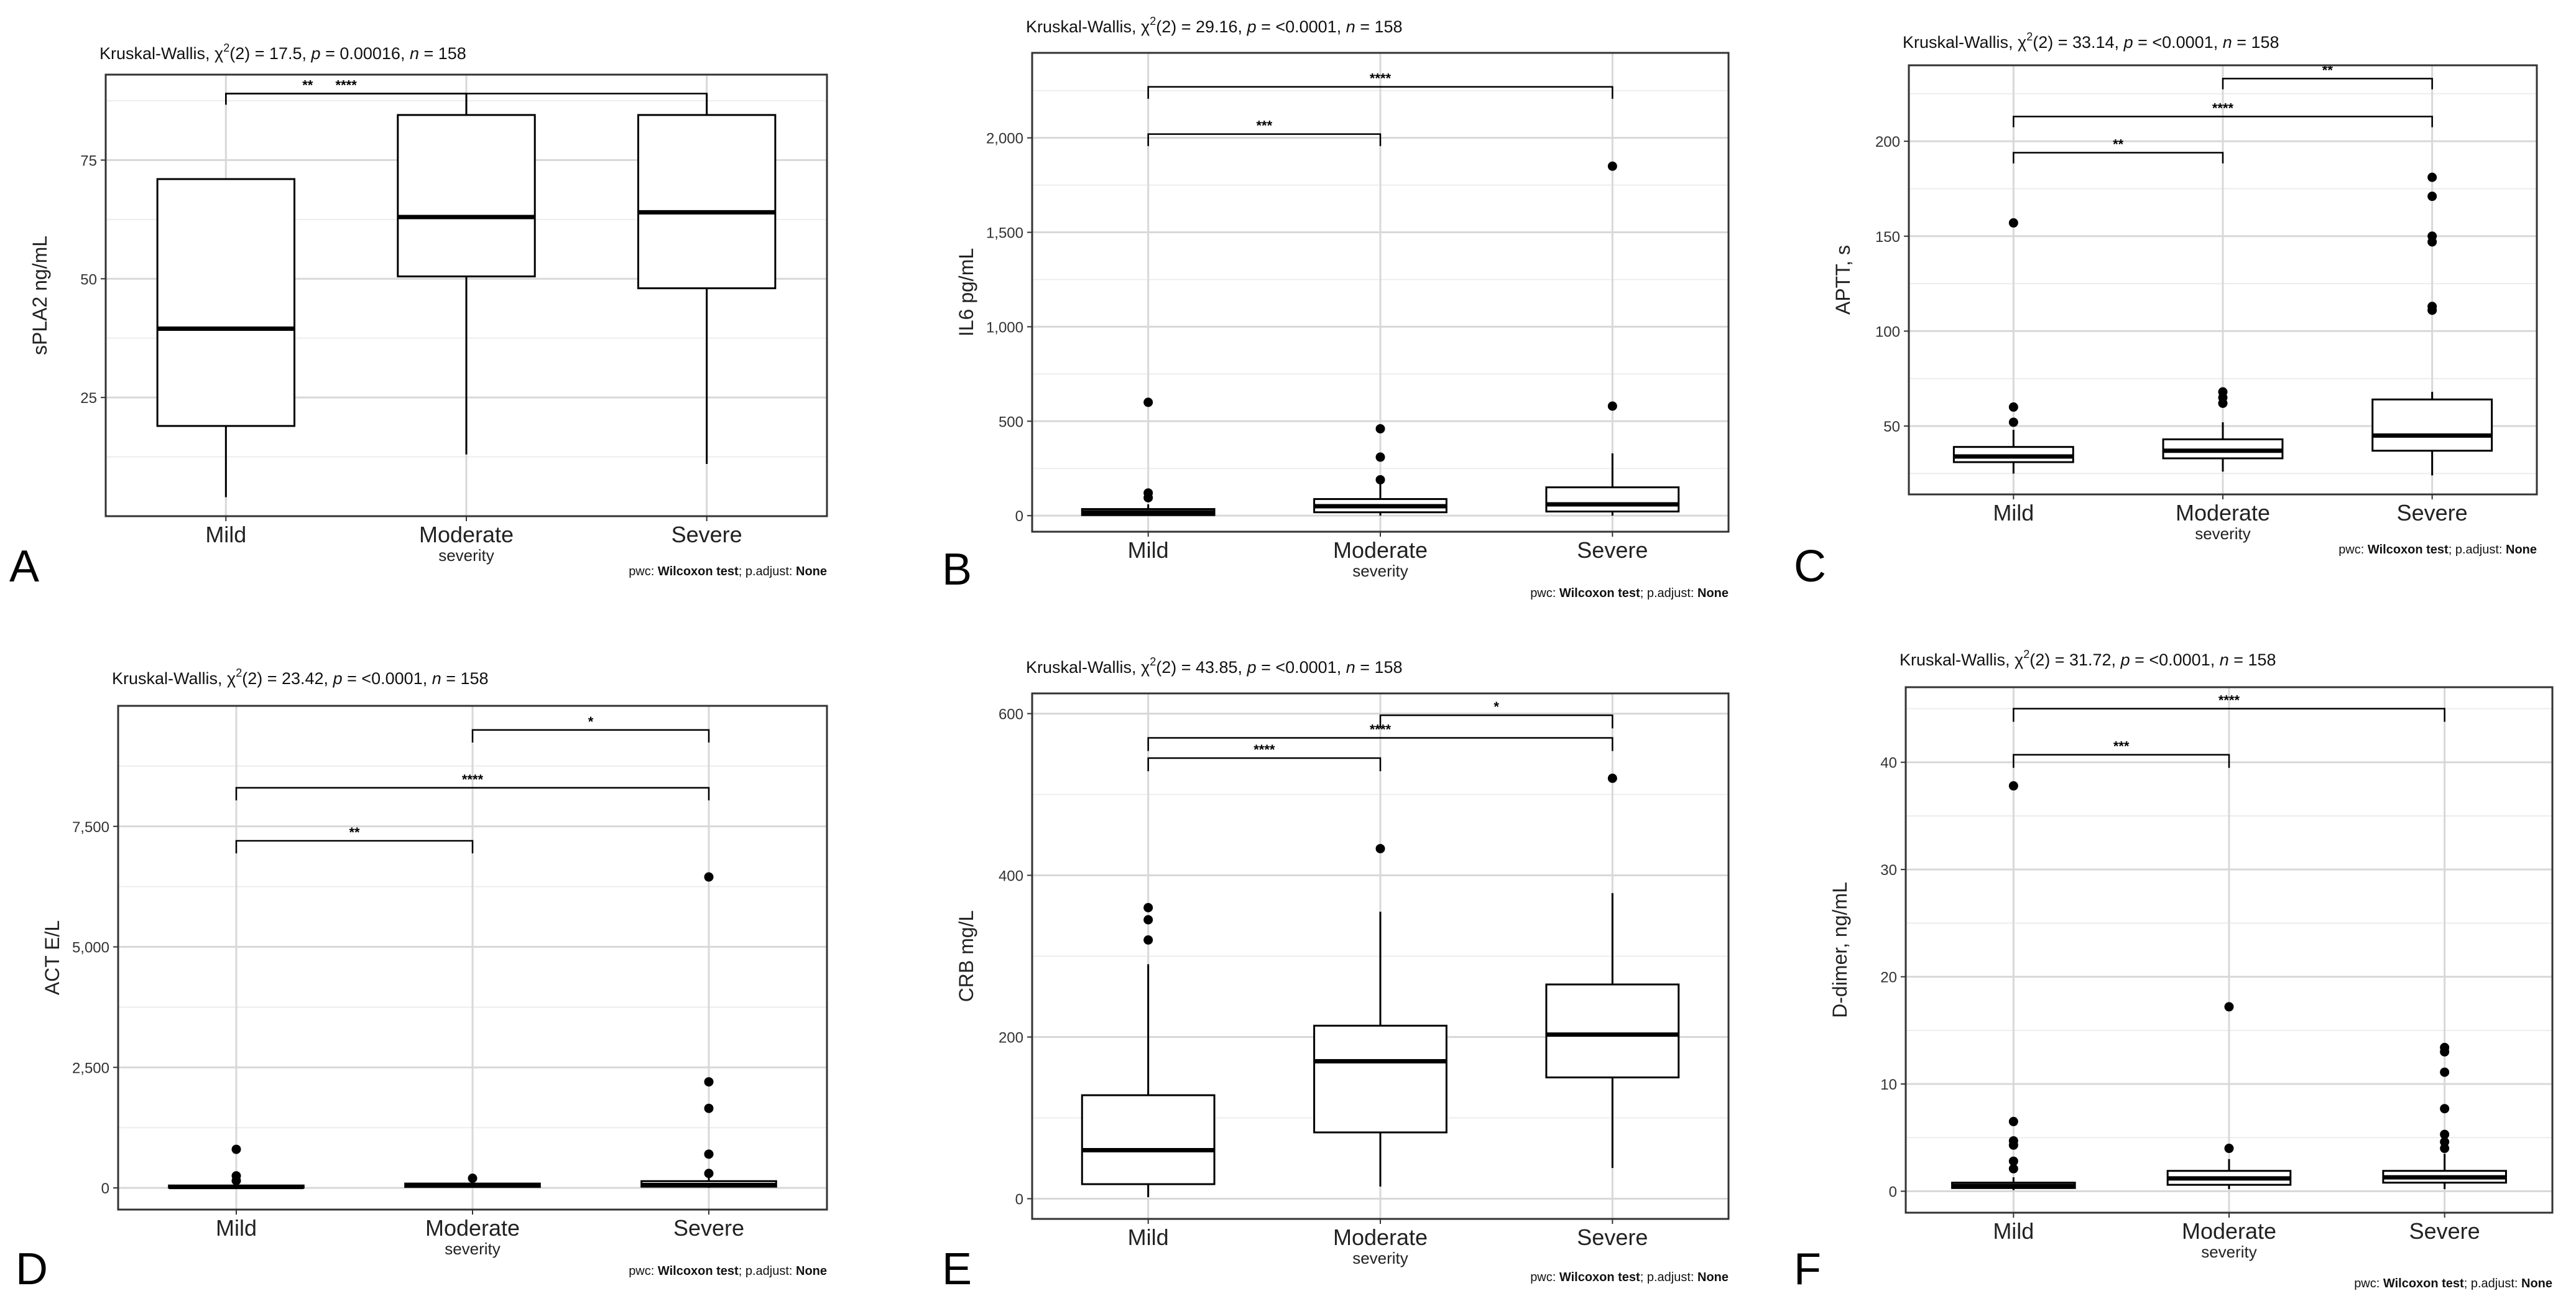 The image size is (2576, 1301). What do you see at coordinates (225, 534) in the screenshot?
I see `x-tick-label: Mild` at bounding box center [225, 534].